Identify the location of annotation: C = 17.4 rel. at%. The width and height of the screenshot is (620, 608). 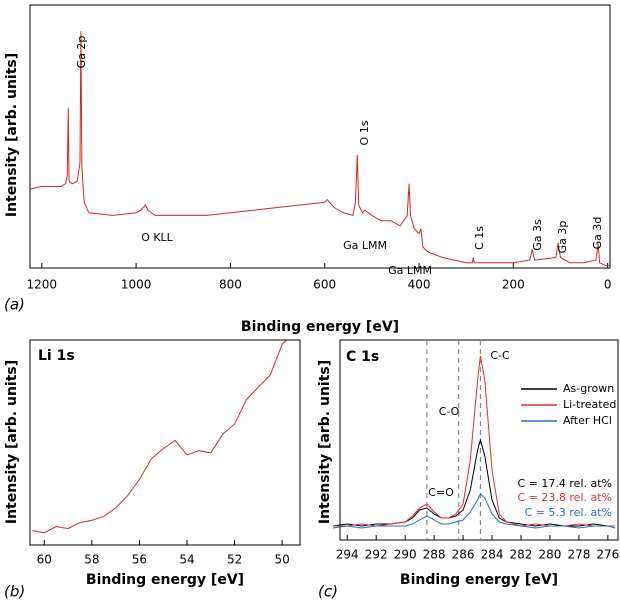
(565, 483).